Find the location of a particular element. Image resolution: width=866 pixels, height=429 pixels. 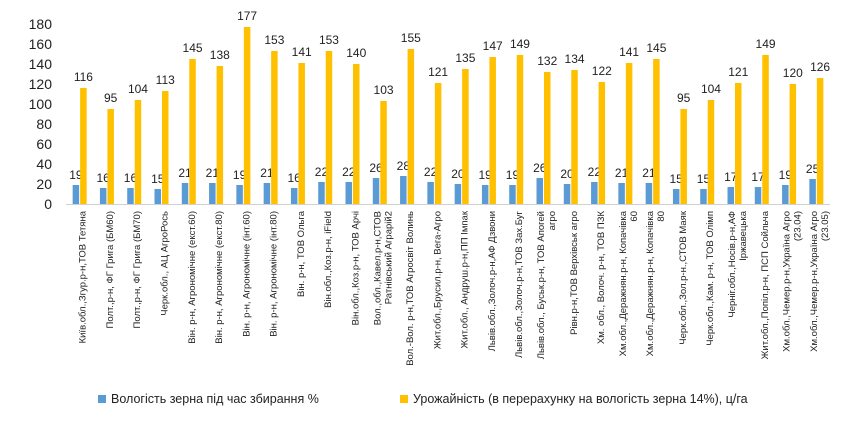

category-label: Він. р-н, Агрономічне (екст.60) is located at coordinates (192, 277).